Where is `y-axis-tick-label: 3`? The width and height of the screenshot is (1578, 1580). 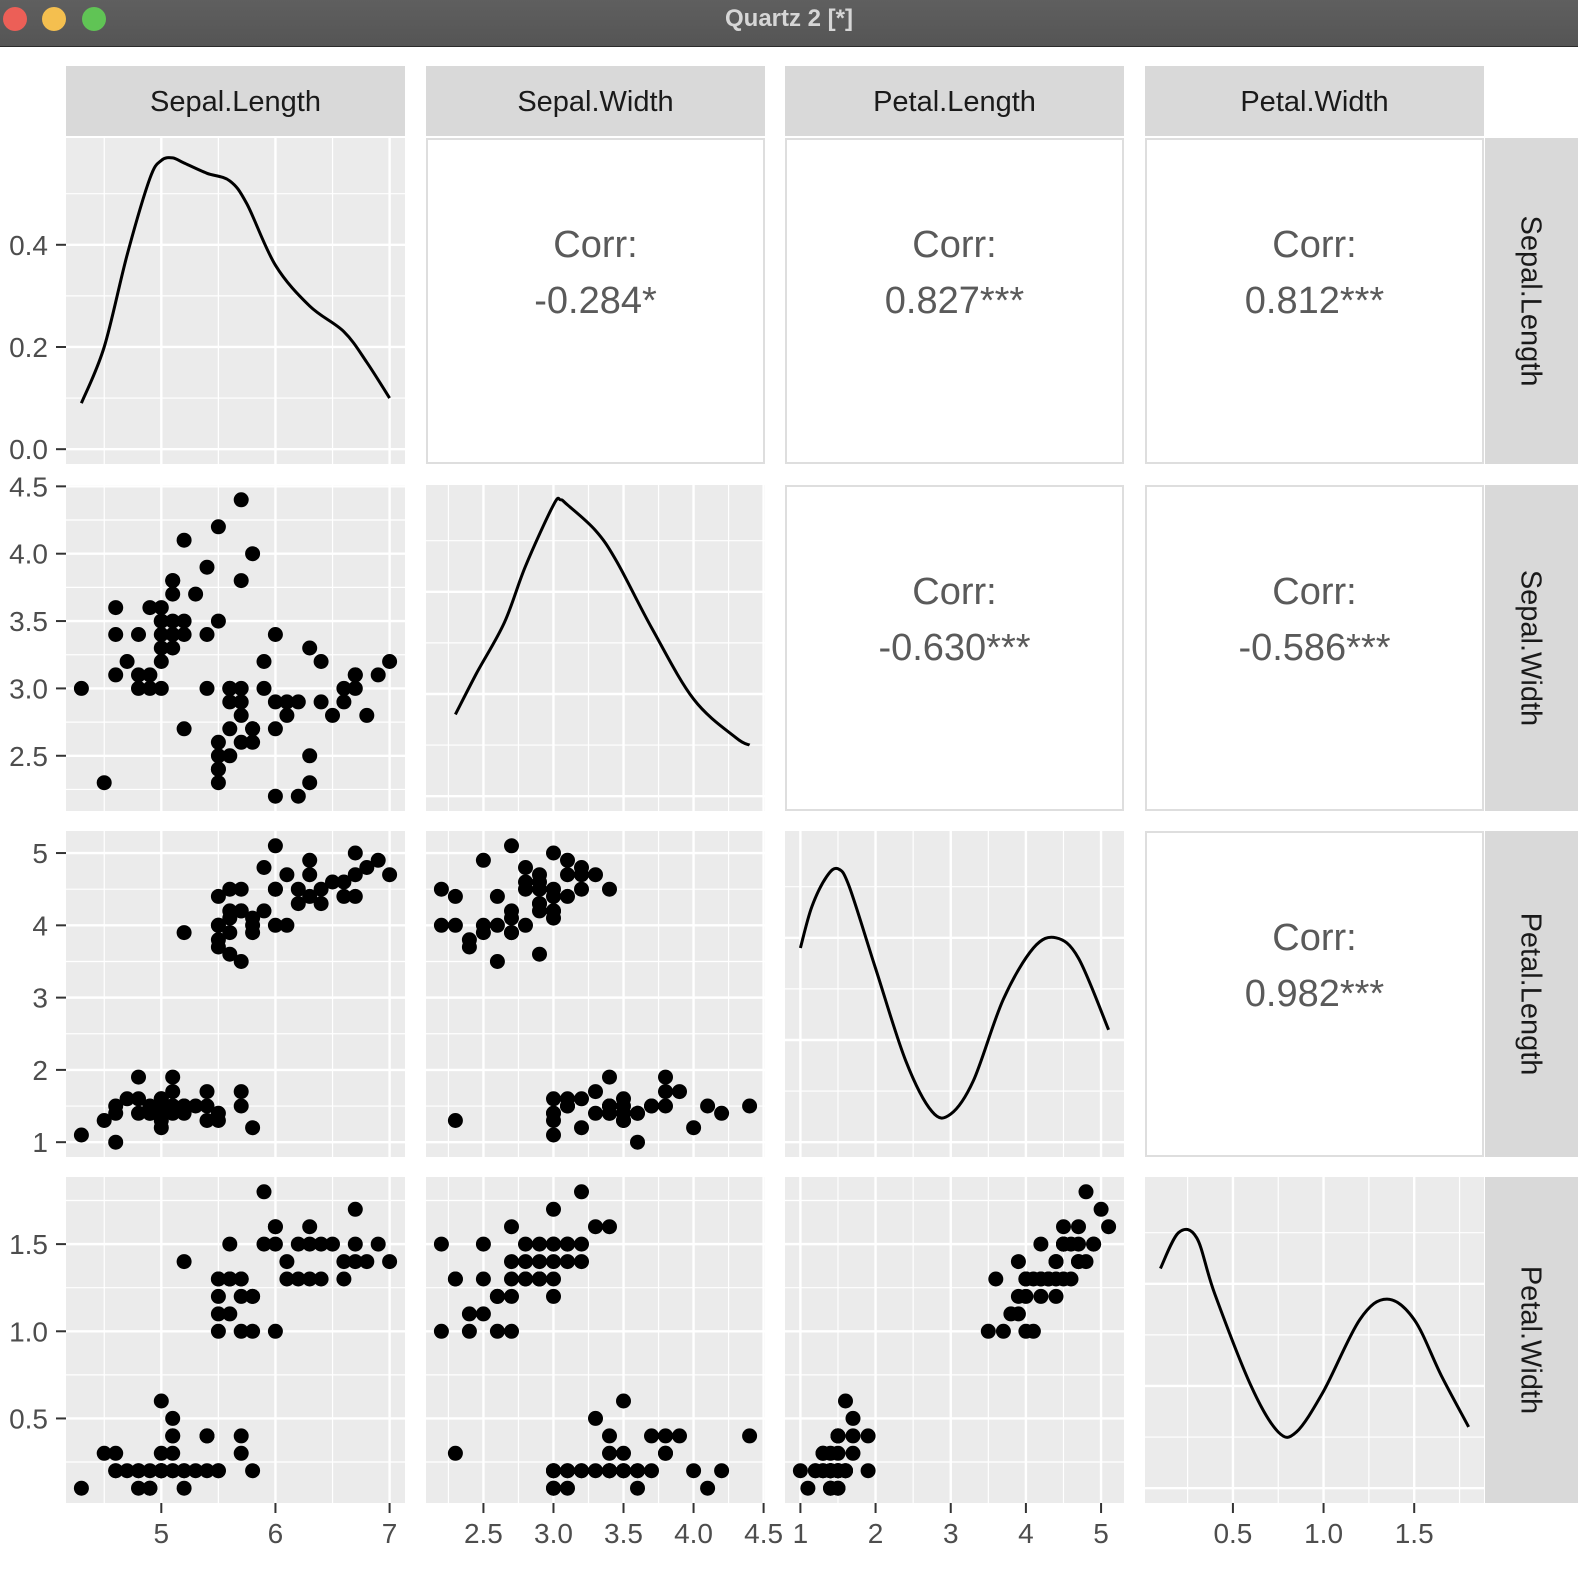 y-axis-tick-label: 3 is located at coordinates (40, 998).